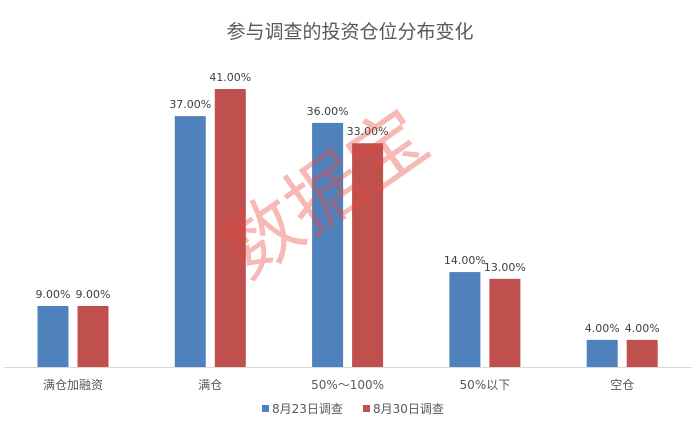 The height and width of the screenshot is (438, 700). I want to click on data-label: 37.00%, so click(190, 104).